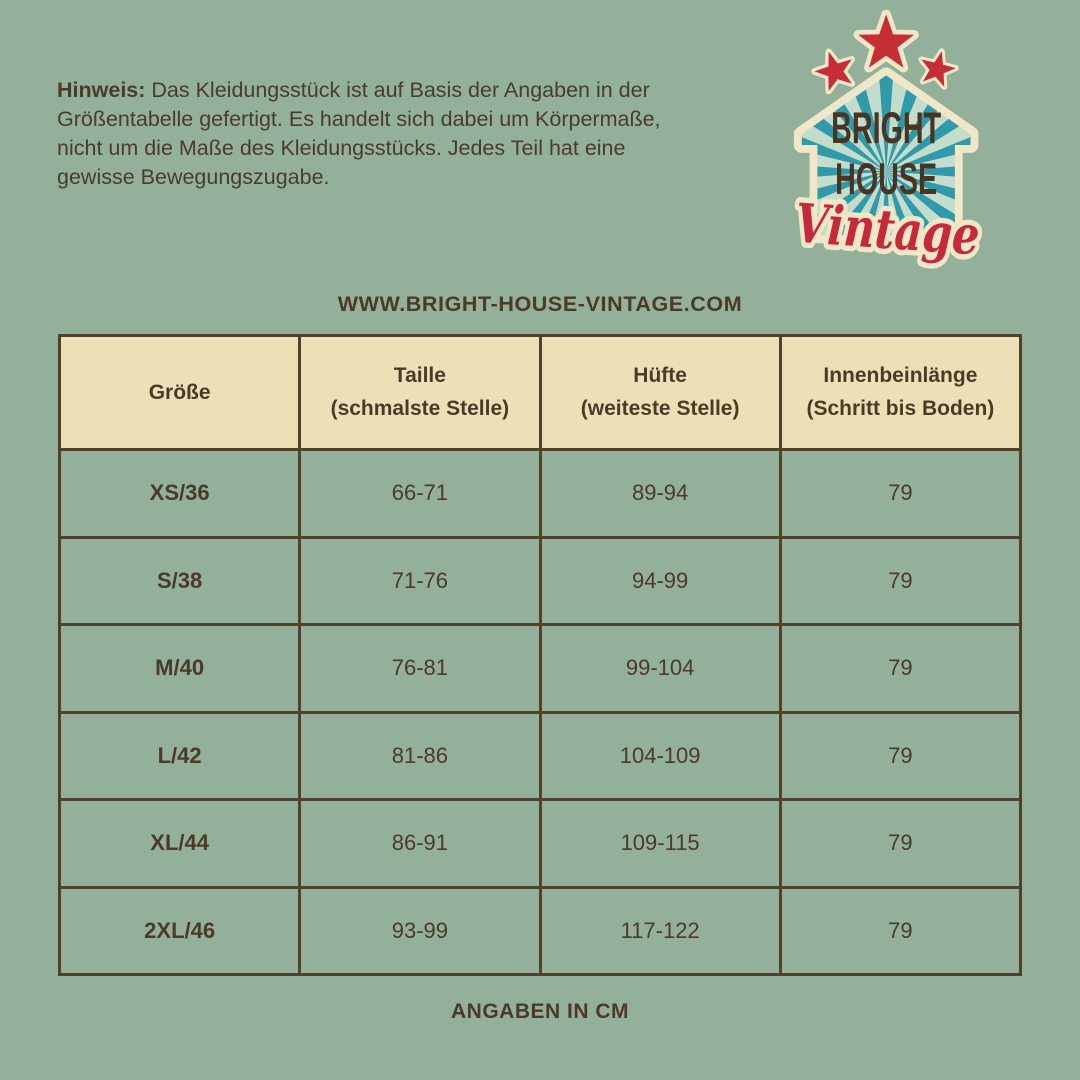 The width and height of the screenshot is (1080, 1080). I want to click on huefte-cell: 99-104, so click(660, 668).